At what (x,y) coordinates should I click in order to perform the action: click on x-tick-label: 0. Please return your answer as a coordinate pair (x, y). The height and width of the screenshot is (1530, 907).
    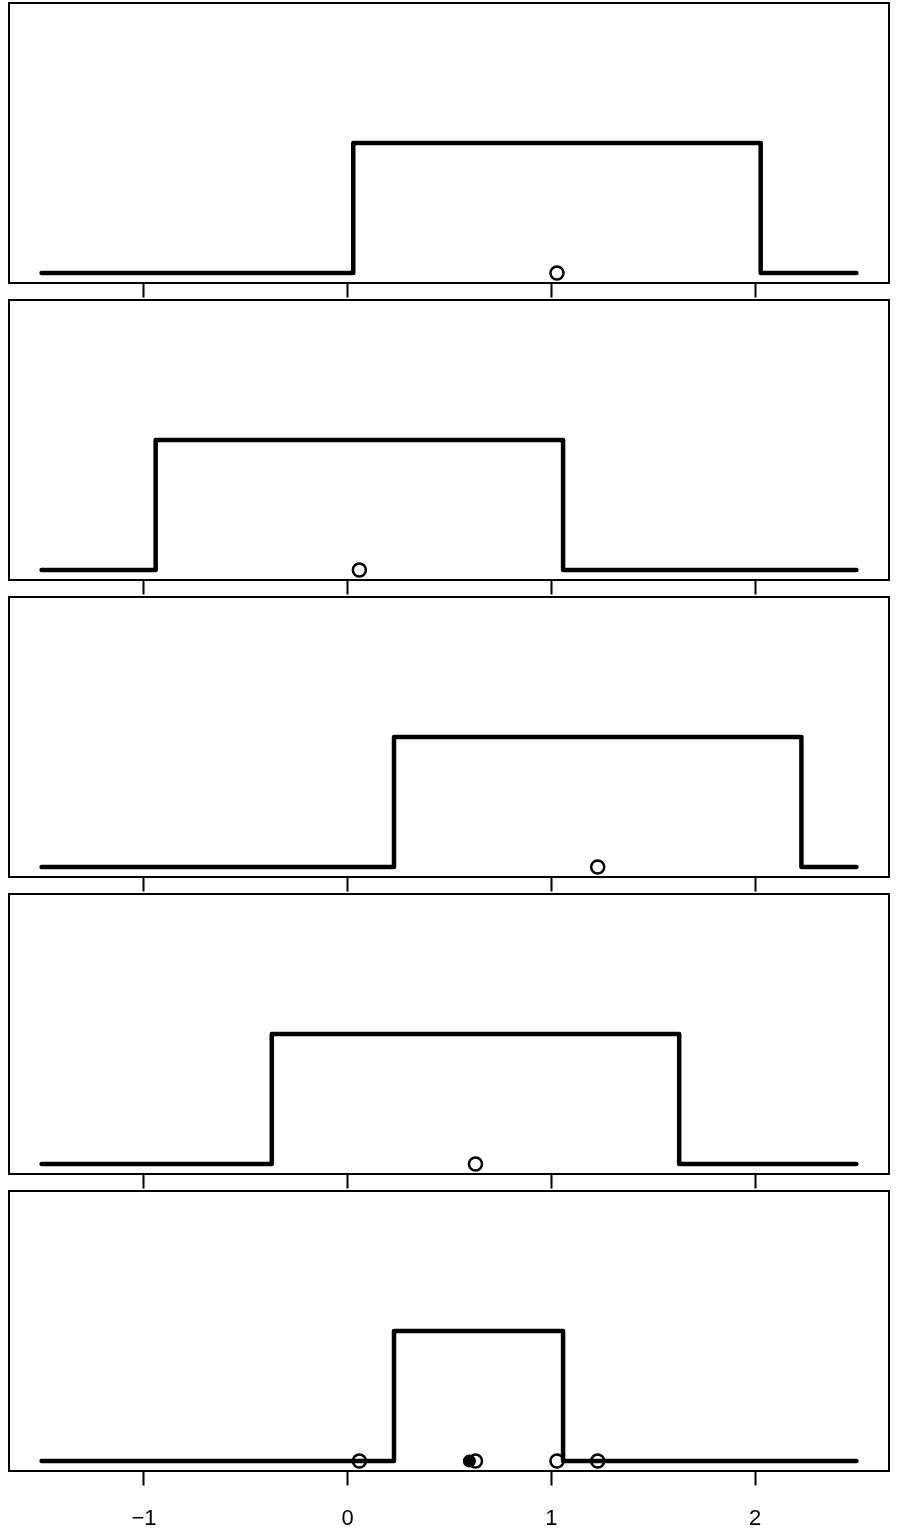
    Looking at the image, I should click on (347, 1517).